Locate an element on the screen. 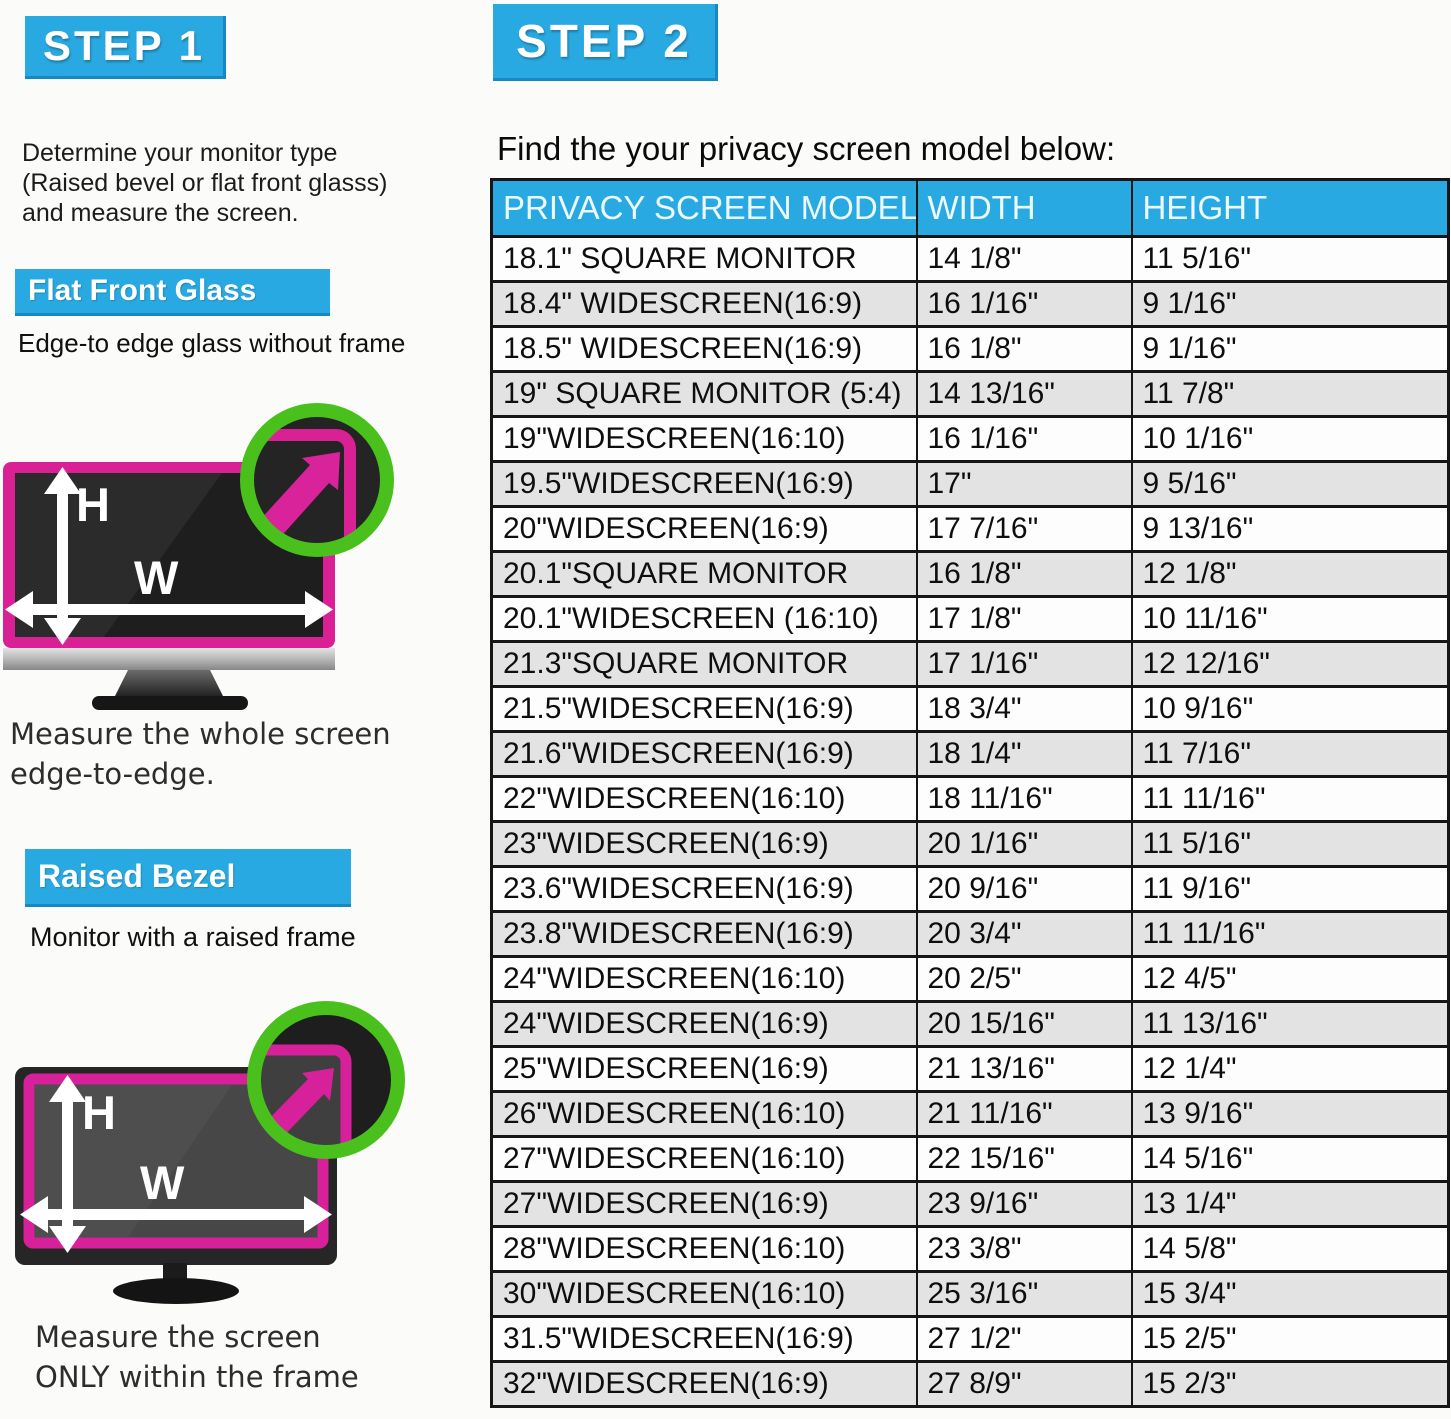 The width and height of the screenshot is (1451, 1419). cell-height: 12 12/16" is located at coordinates (1290, 664).